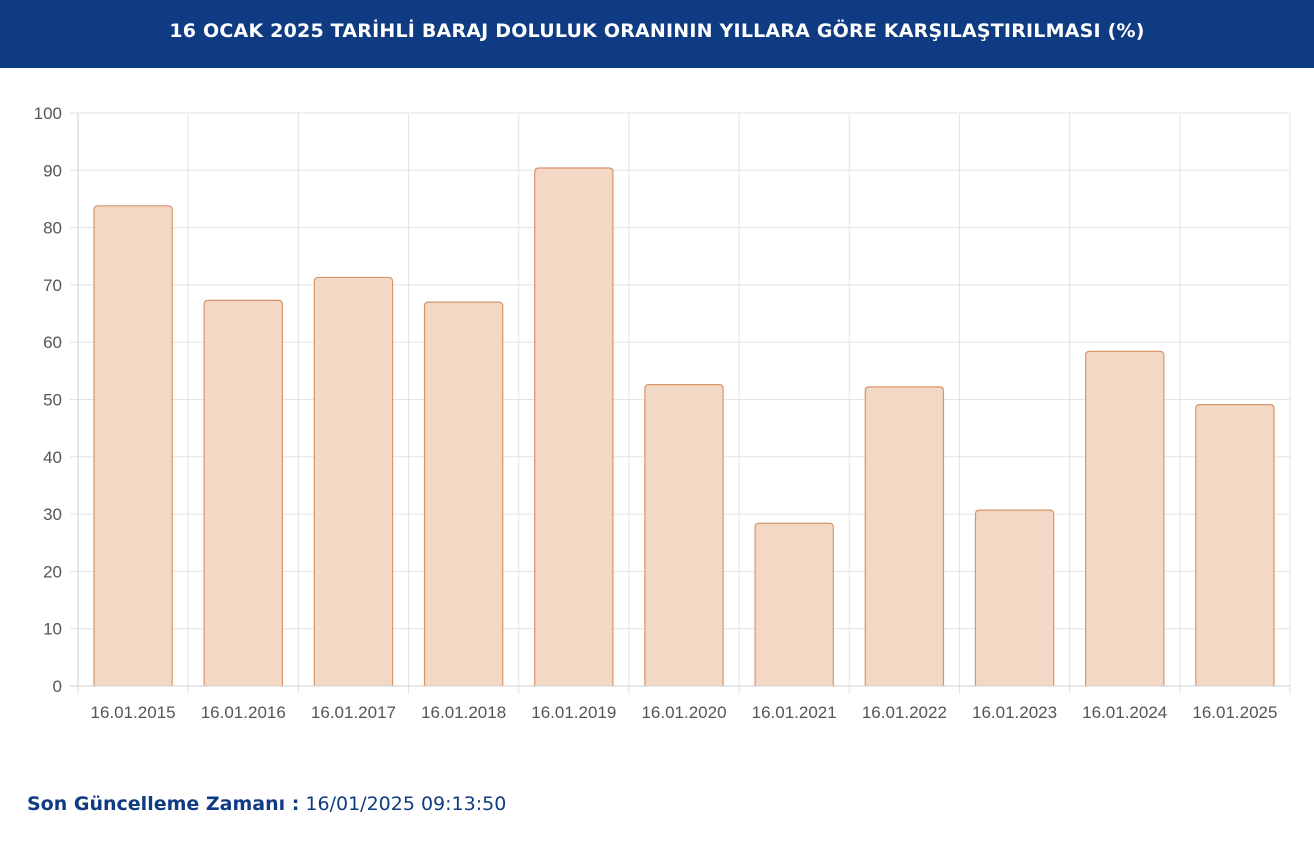  What do you see at coordinates (52, 170) in the screenshot?
I see `y-tick-label: 90` at bounding box center [52, 170].